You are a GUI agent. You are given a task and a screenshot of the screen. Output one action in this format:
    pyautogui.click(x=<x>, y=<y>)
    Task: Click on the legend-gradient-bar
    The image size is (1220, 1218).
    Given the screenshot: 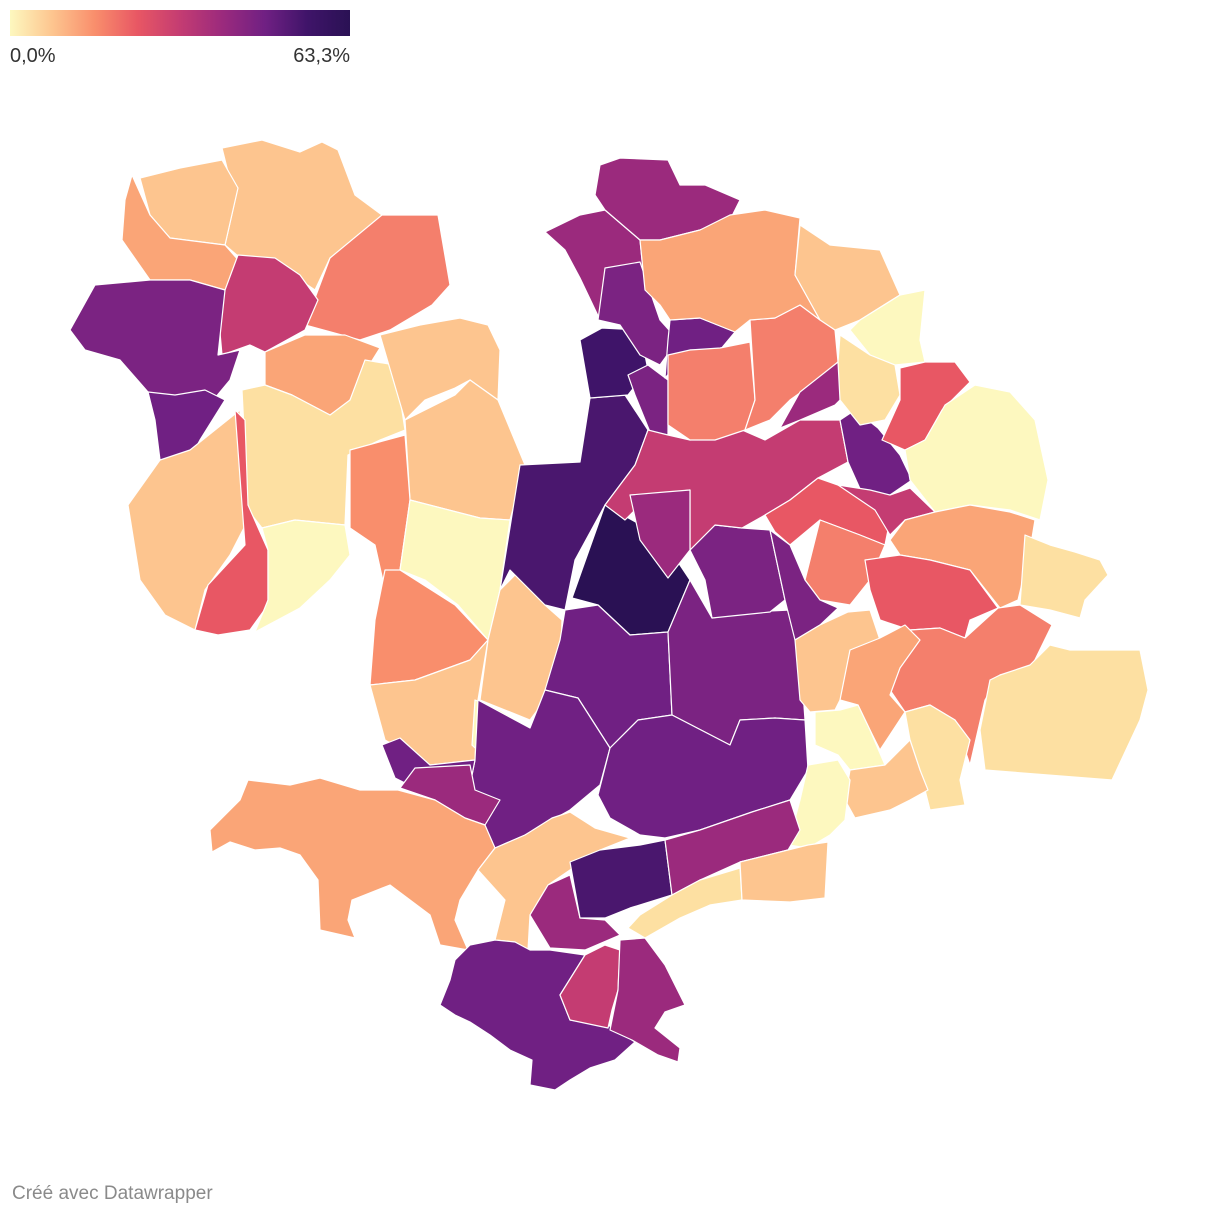 What is the action you would take?
    pyautogui.click(x=180, y=23)
    